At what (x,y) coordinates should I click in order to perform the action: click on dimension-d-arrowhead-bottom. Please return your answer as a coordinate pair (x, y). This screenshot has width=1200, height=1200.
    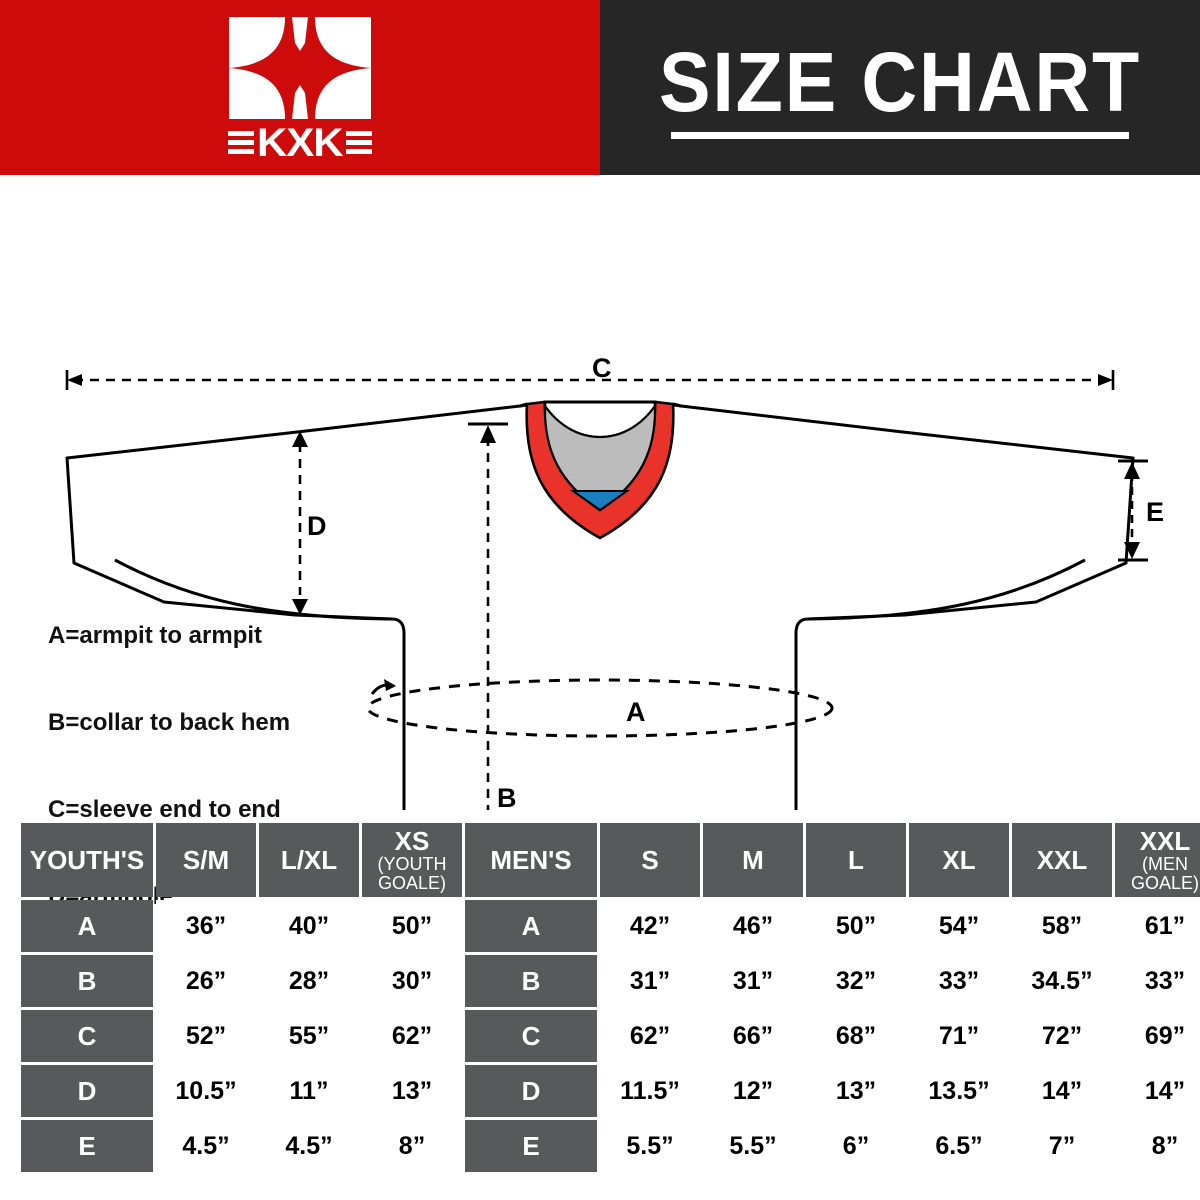
    Looking at the image, I should click on (300, 607).